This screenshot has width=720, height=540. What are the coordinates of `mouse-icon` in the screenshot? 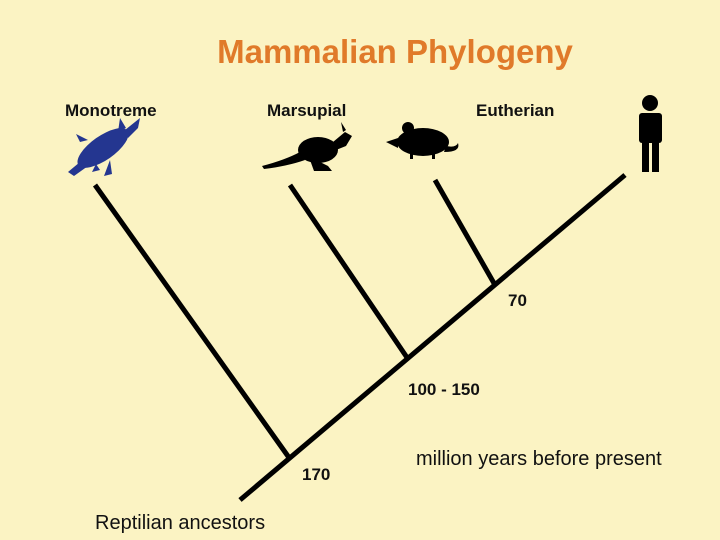 It's located at (422, 140).